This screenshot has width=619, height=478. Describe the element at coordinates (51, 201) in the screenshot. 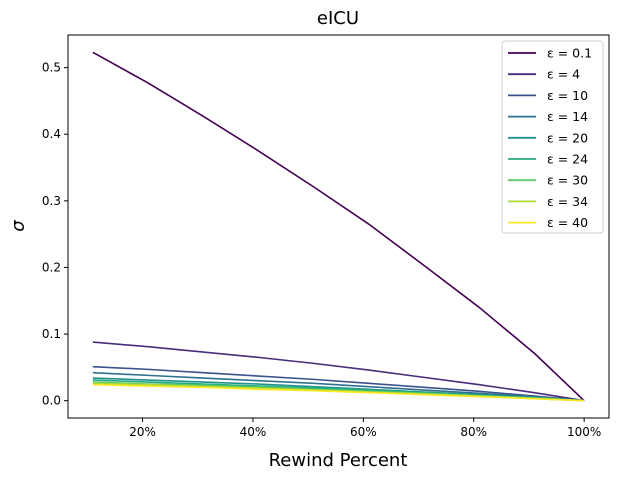

I see `y-tick-label: 0.3` at that location.